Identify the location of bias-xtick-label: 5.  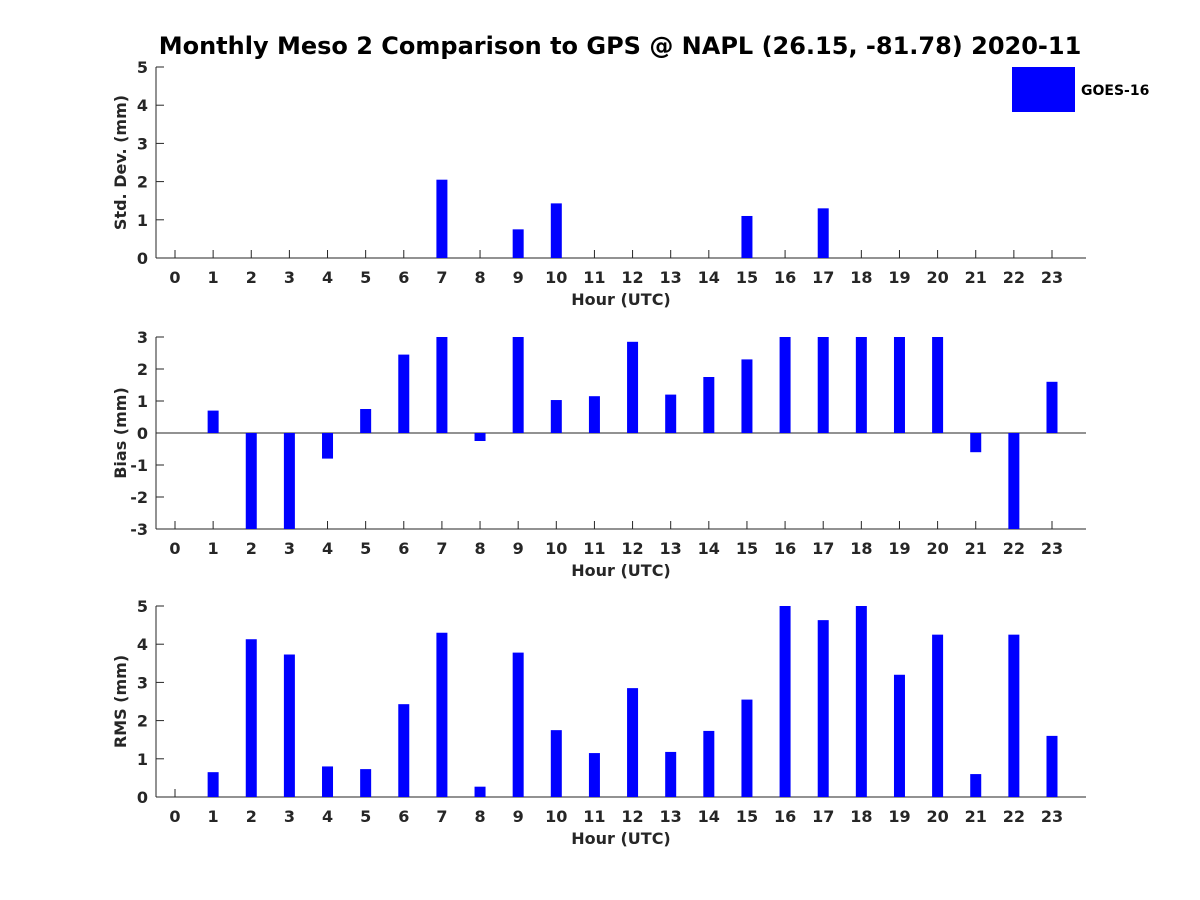
(365, 548).